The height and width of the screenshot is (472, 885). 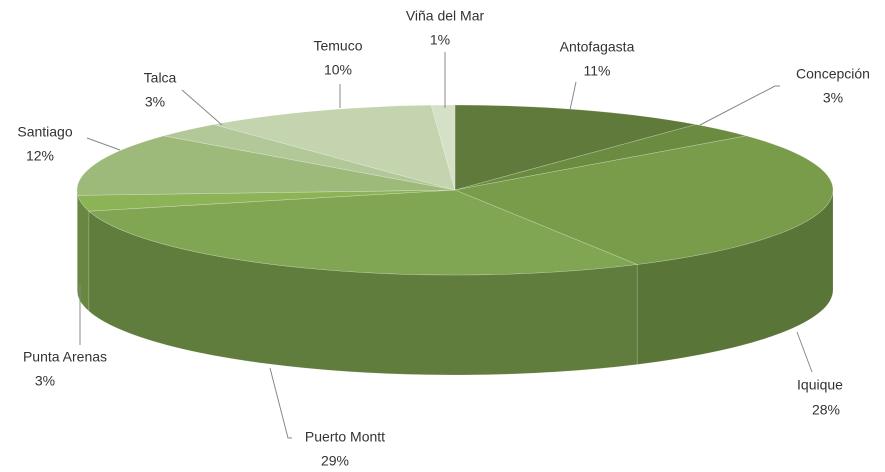 What do you see at coordinates (65, 357) in the screenshot?
I see `slice-label: Punta Arenas` at bounding box center [65, 357].